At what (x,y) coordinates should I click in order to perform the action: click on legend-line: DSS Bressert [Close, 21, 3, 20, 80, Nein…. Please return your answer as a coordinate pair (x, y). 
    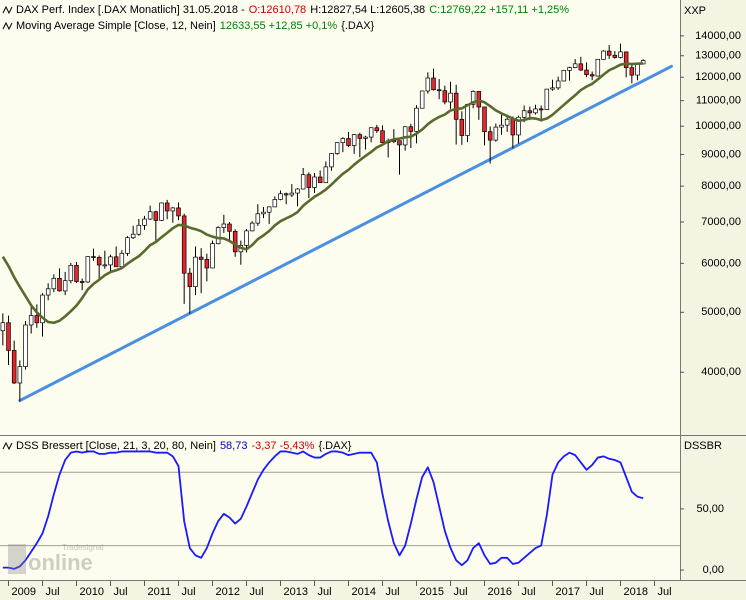
    Looking at the image, I should click on (184, 446).